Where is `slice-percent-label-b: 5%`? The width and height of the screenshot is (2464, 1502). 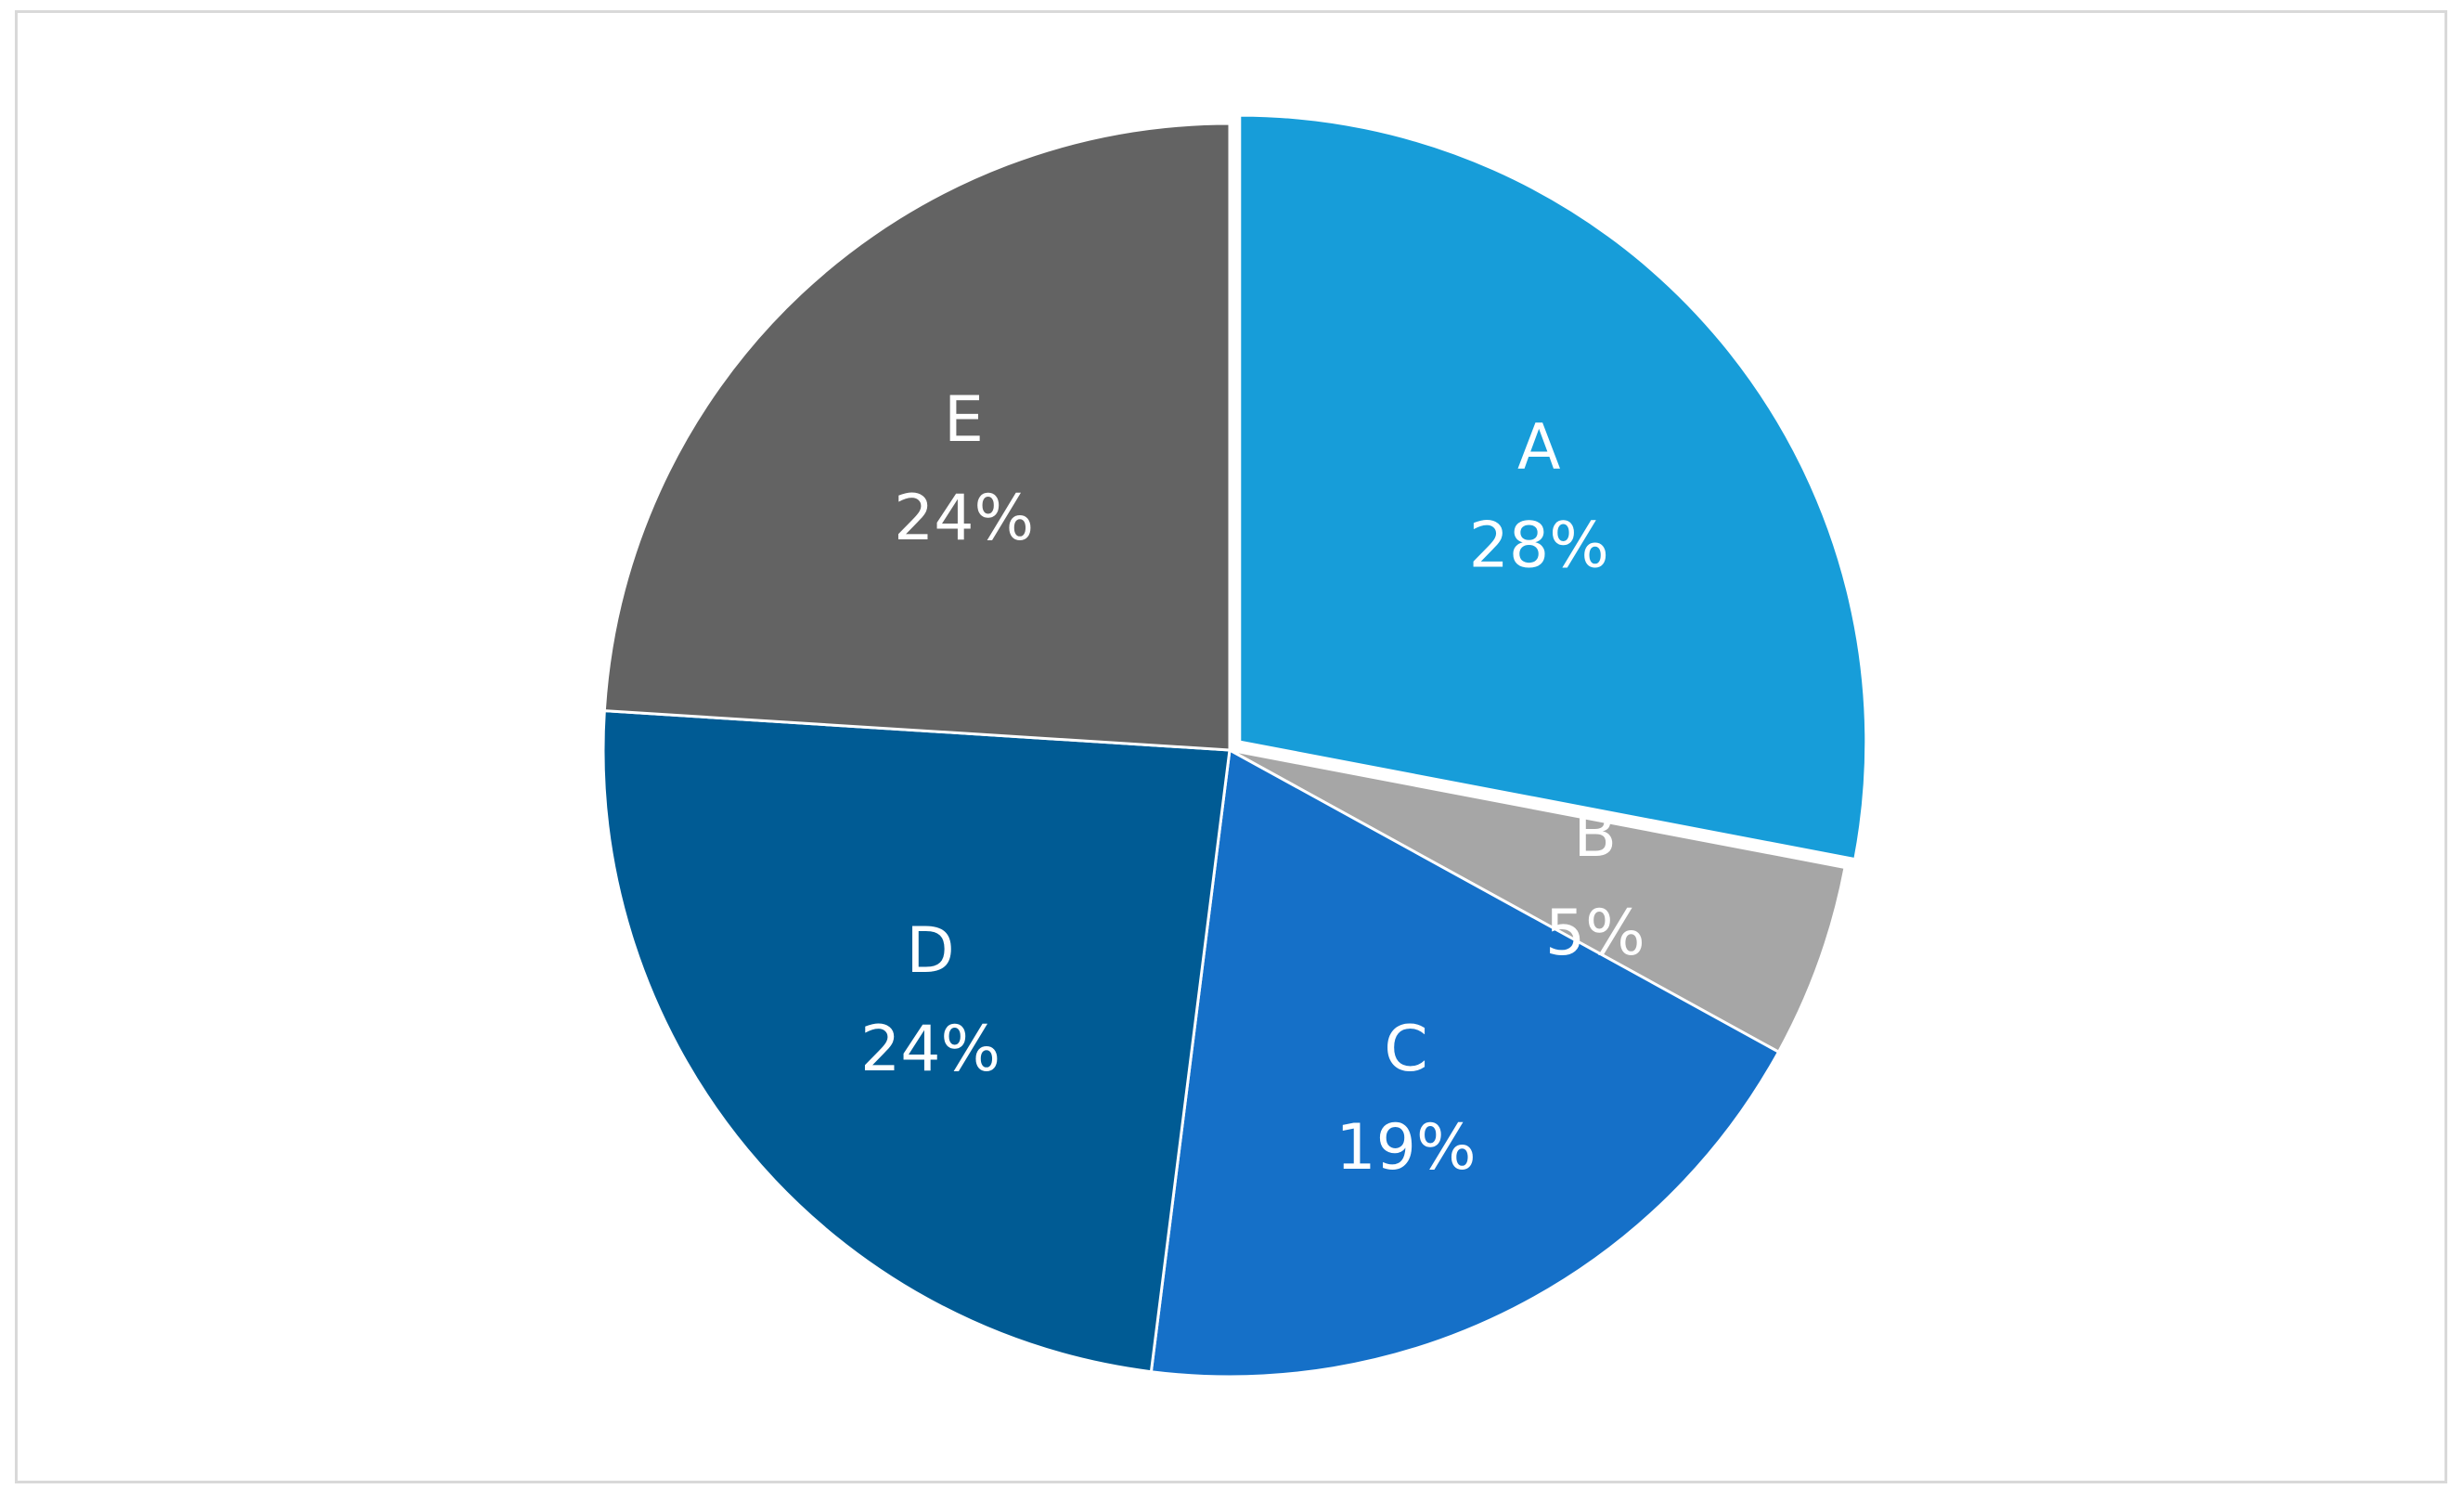 slice-percent-label-b: 5% is located at coordinates (1595, 933).